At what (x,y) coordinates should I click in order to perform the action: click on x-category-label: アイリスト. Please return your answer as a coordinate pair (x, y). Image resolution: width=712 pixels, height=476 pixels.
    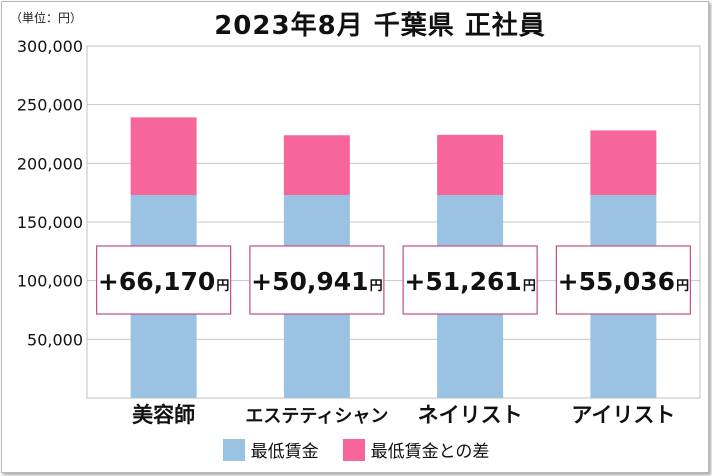
    Looking at the image, I should click on (623, 415).